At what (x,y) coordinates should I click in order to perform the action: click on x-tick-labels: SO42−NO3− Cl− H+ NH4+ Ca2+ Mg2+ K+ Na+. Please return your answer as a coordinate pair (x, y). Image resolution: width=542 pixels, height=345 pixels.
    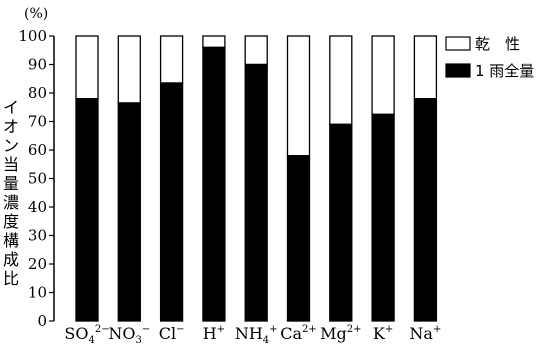
    Looking at the image, I should click on (252, 334).